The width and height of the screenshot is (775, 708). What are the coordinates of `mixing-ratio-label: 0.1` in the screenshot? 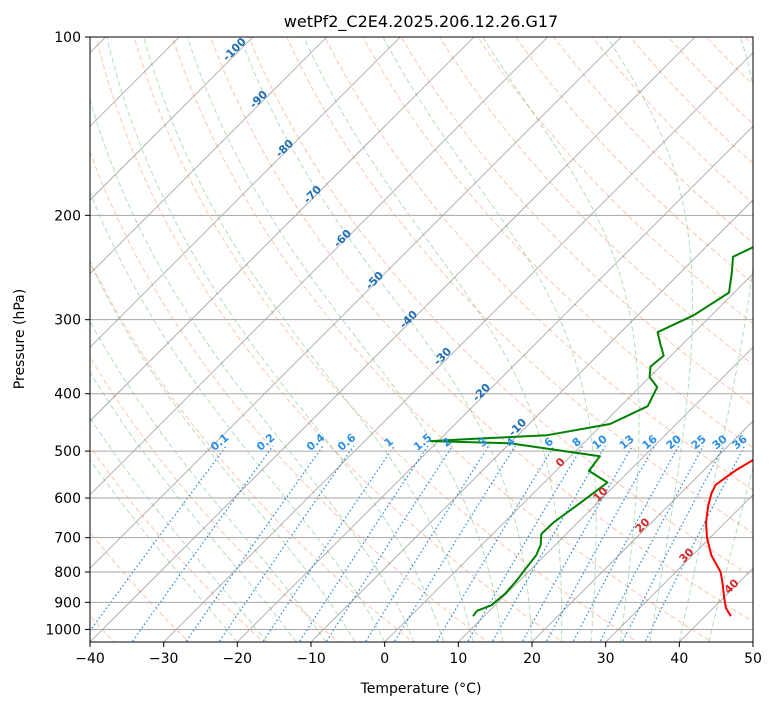 It's located at (219, 442).